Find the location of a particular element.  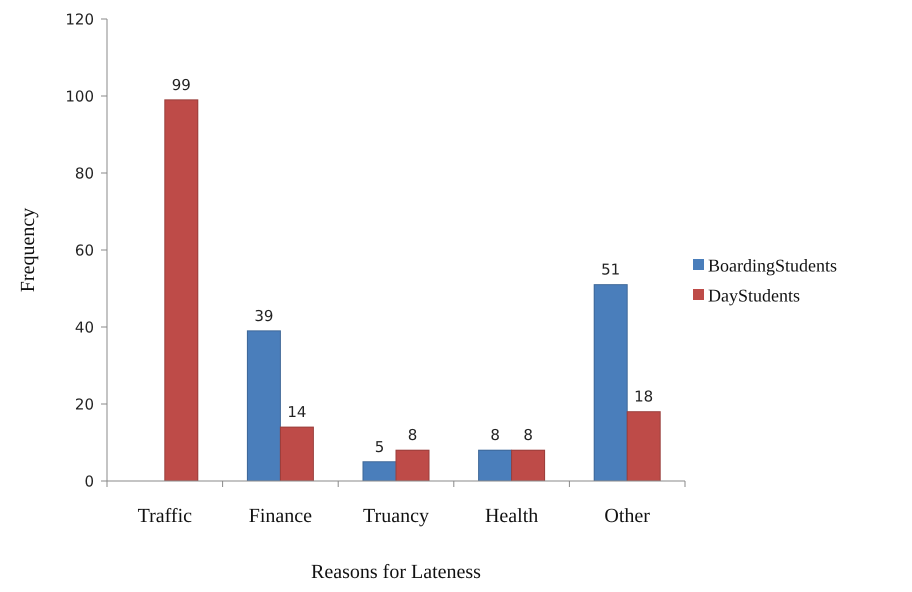

data-label: 18 is located at coordinates (644, 397).